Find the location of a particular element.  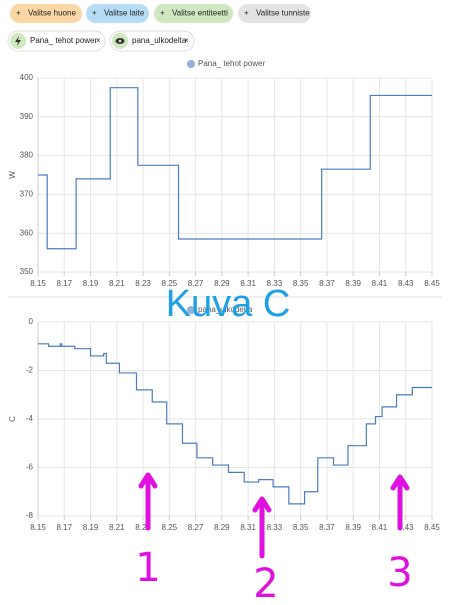

chip-label: Pana_ tehot power is located at coordinates (63, 40).